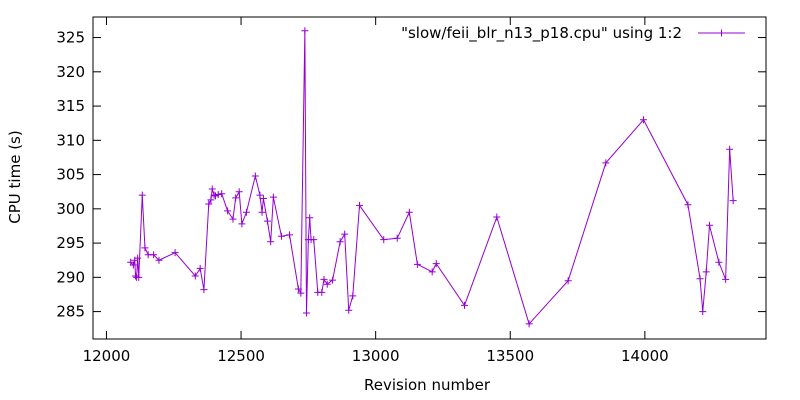 Image resolution: width=800 pixels, height=400 pixels. What do you see at coordinates (510, 356) in the screenshot?
I see `x-tick-label: 13500` at bounding box center [510, 356].